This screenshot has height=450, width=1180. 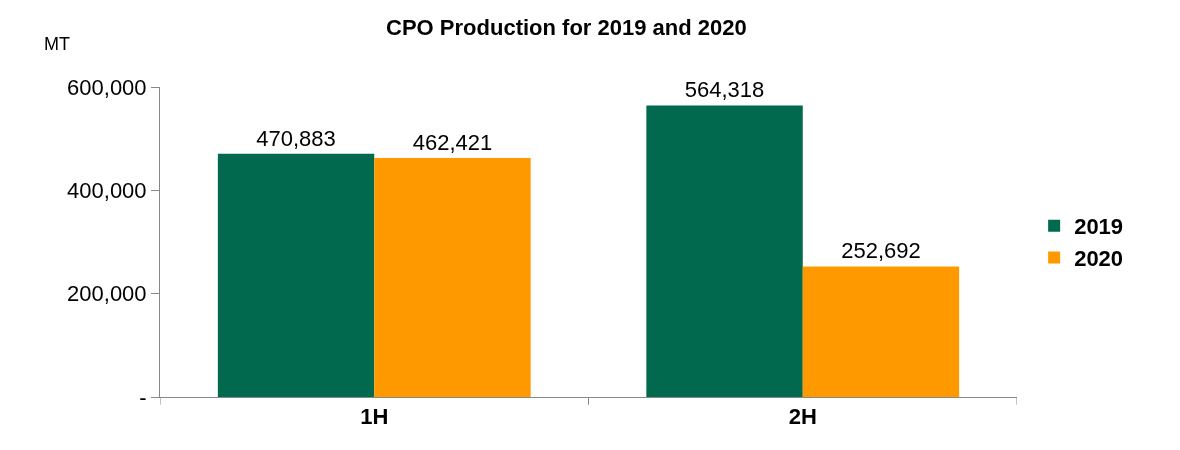 What do you see at coordinates (1099, 258) in the screenshot?
I see `legend-label: 2020` at bounding box center [1099, 258].